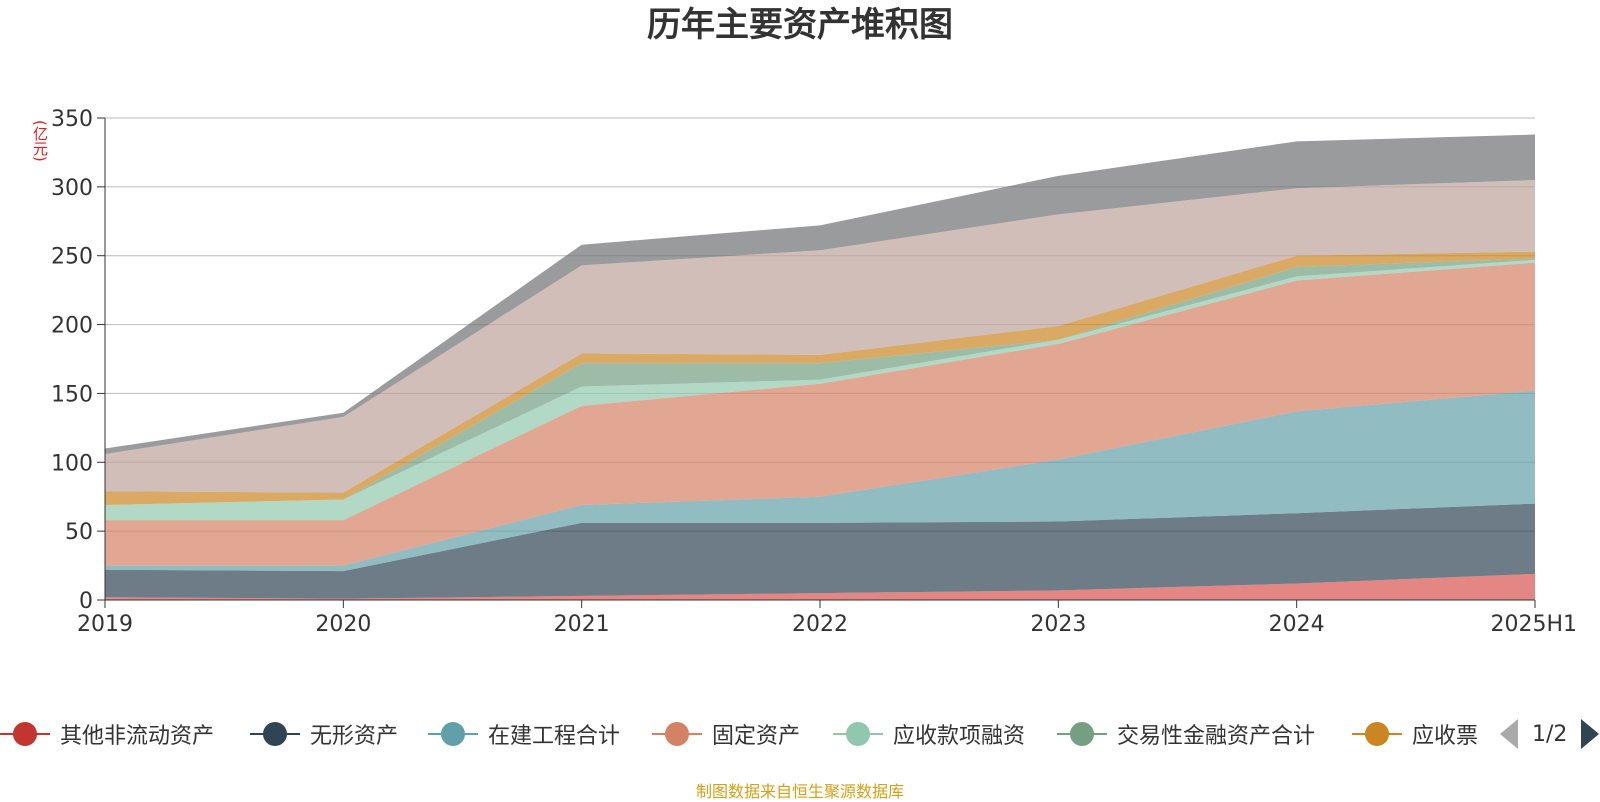 The image size is (1600, 802). What do you see at coordinates (105, 624) in the screenshot?
I see `x-tick-label-0: 2019` at bounding box center [105, 624].